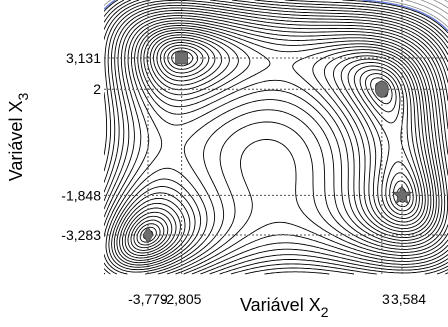 This screenshot has width=448, height=327. Describe the element at coordinates (148, 235) in the screenshot. I see `minimum-marker-diamond` at that location.